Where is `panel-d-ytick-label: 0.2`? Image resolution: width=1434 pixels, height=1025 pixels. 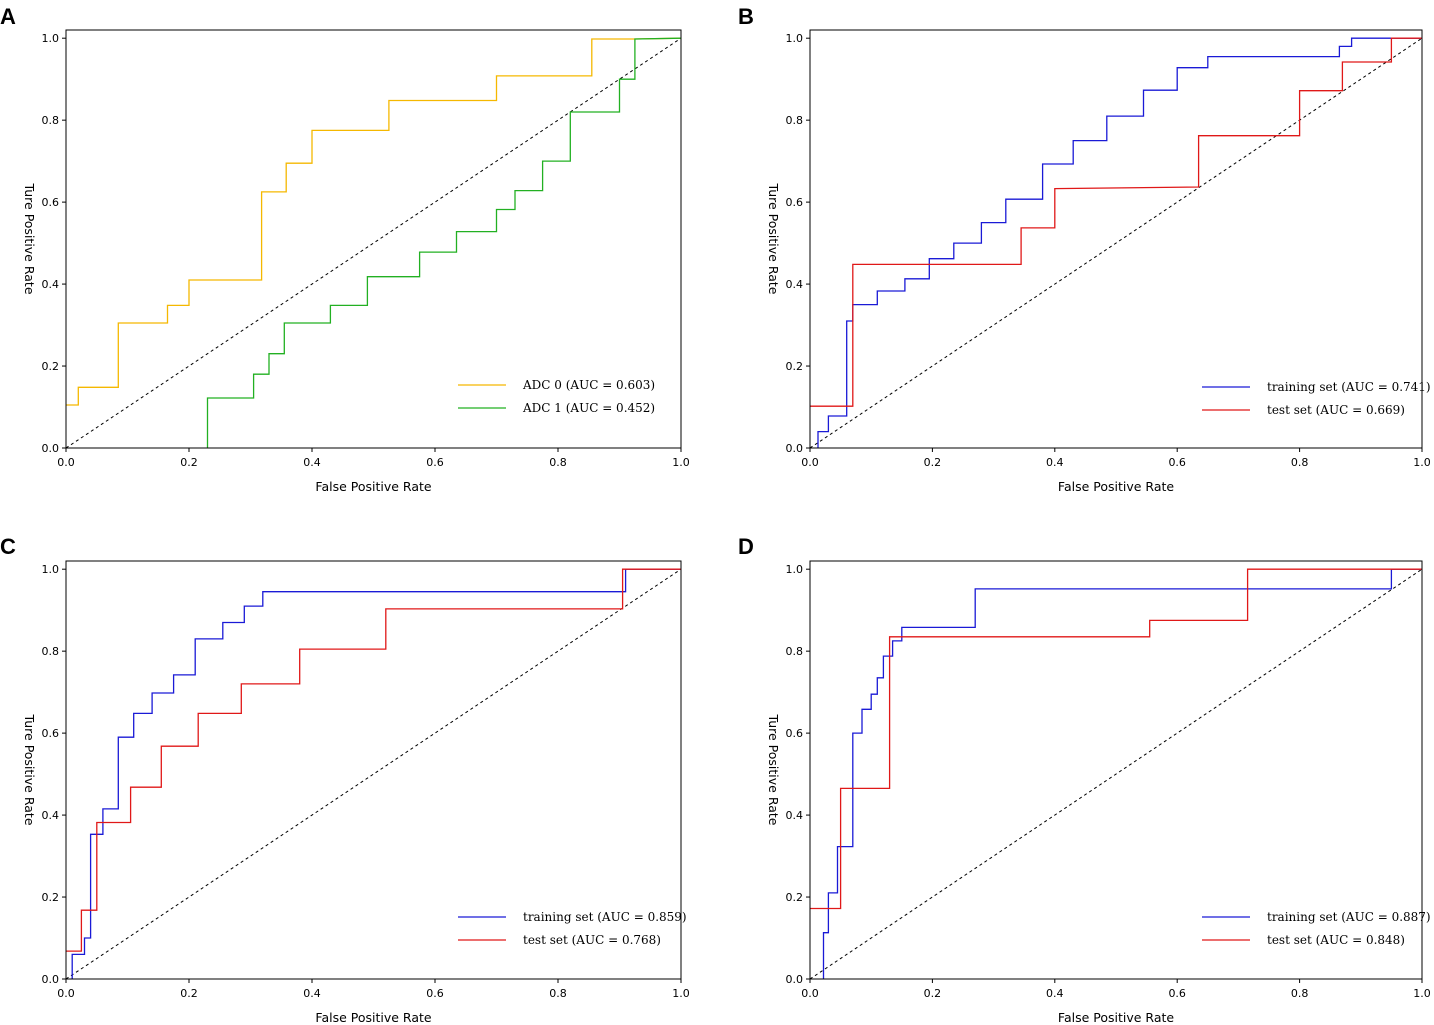
panel-d-ytick-label: 0.2 is located at coordinates (795, 897).